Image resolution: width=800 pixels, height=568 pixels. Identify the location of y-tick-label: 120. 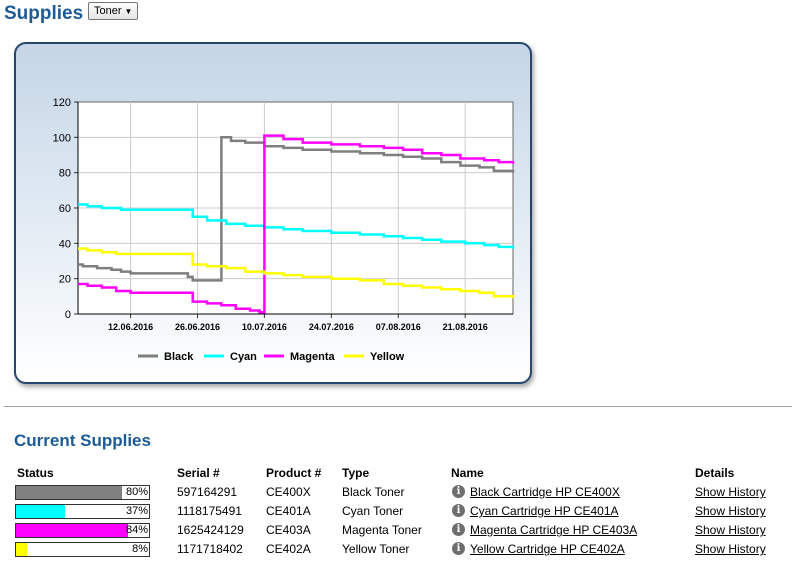
(62, 103).